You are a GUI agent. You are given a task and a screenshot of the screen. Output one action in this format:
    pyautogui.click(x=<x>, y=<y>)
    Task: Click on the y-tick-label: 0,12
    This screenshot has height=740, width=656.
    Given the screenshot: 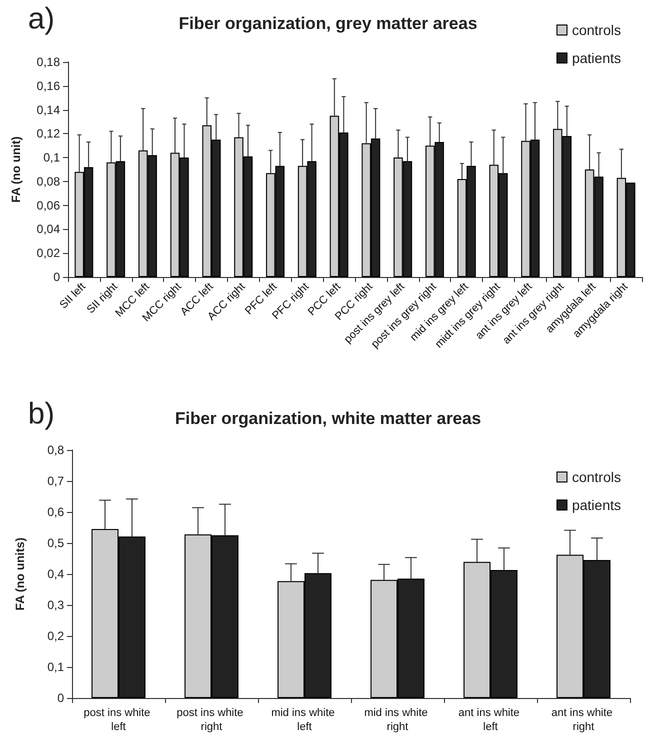 What is the action you would take?
    pyautogui.click(x=48, y=133)
    